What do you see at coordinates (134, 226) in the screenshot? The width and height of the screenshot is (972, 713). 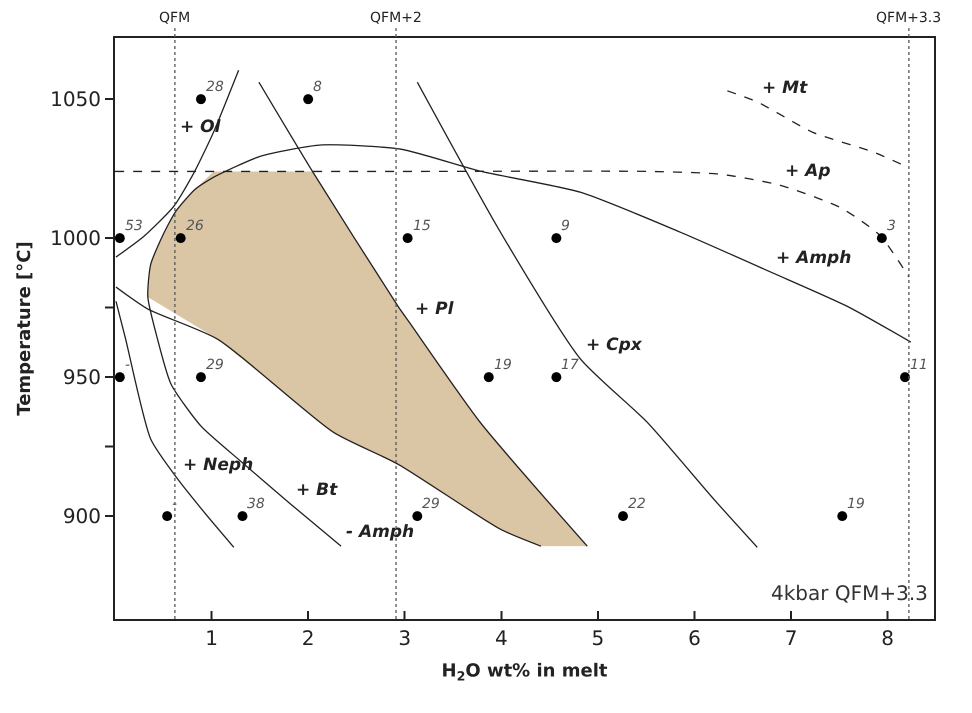 I see `annotation: 53` at bounding box center [134, 226].